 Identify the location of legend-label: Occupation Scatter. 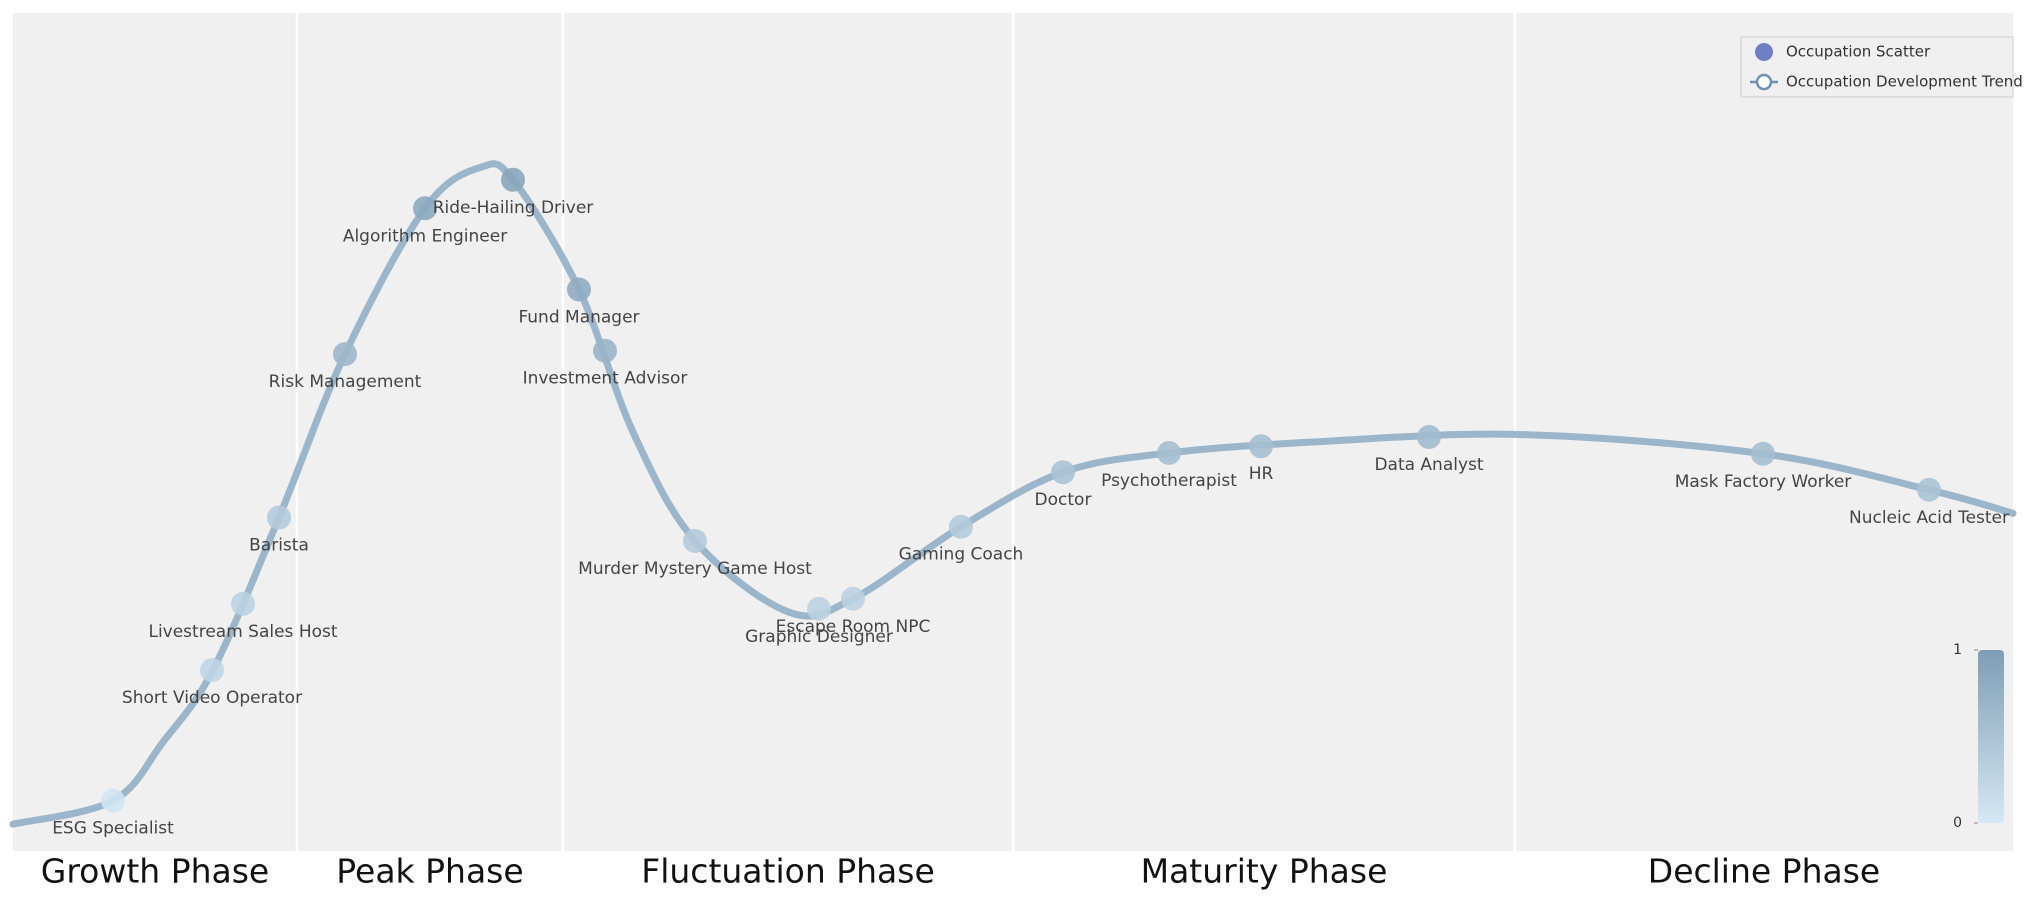
(1858, 52).